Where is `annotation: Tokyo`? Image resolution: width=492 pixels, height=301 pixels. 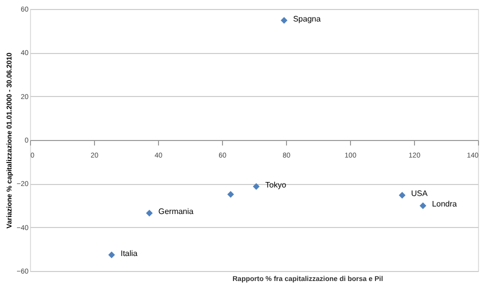
annotation: Tokyo is located at coordinates (276, 185).